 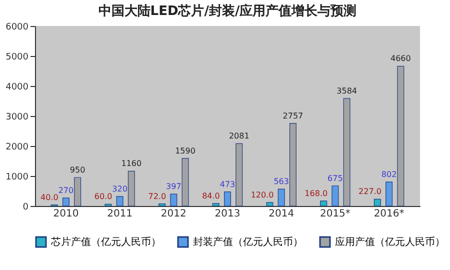 What do you see at coordinates (66, 190) in the screenshot?
I see `data-label: 270` at bounding box center [66, 190].